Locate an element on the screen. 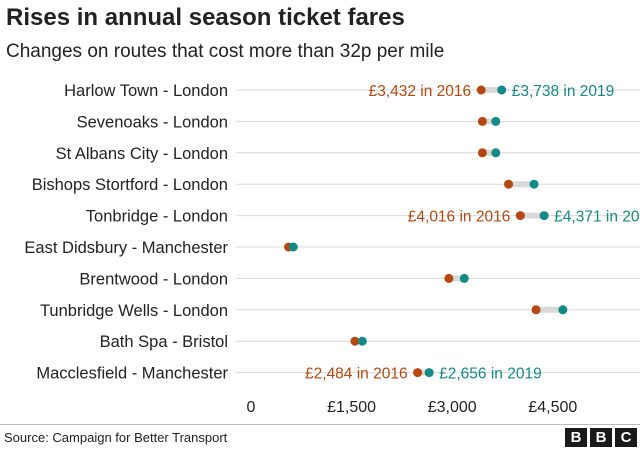 The width and height of the screenshot is (640, 450). category-label: Brentwood - London is located at coordinates (153, 279).